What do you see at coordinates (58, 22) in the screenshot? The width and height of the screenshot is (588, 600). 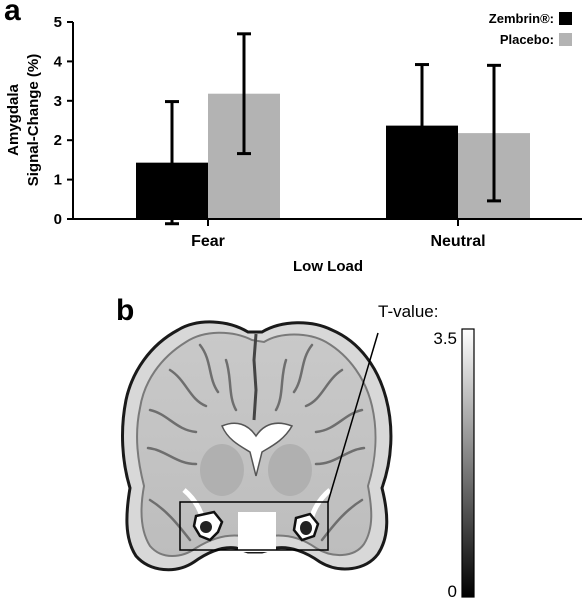 I see `y-tick-label: 5` at bounding box center [58, 22].